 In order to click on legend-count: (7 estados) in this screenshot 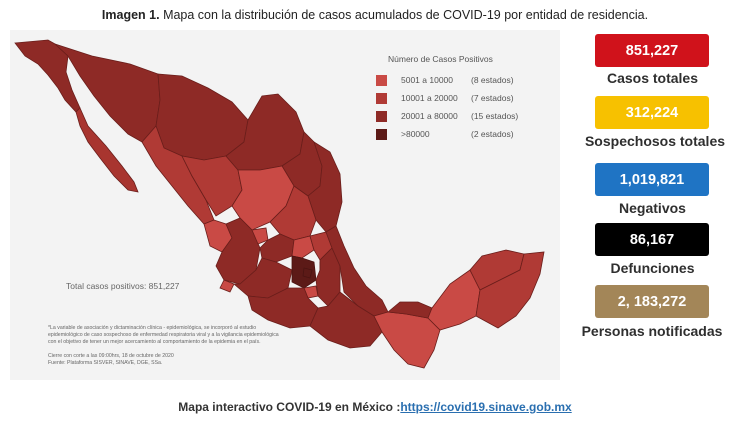, I will do `click(492, 98)`.